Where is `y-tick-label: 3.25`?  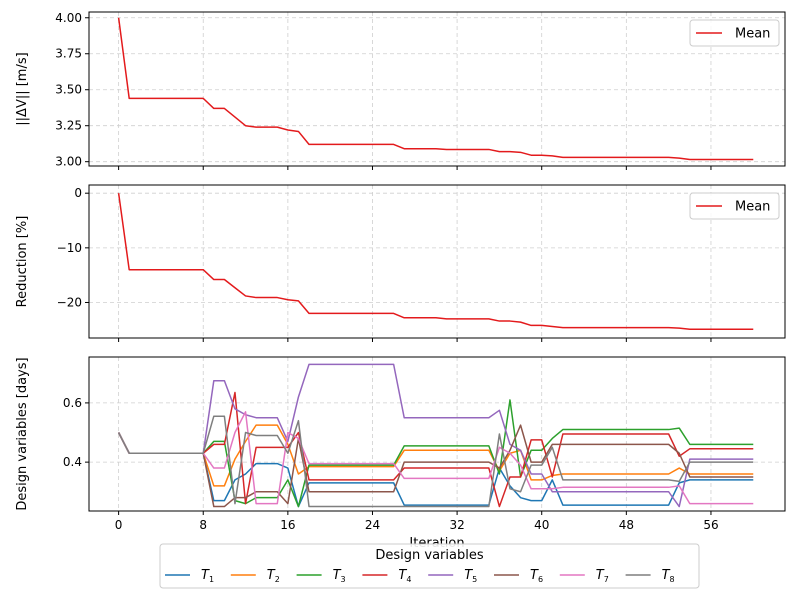
y-tick-label: 3.25 is located at coordinates (68, 126).